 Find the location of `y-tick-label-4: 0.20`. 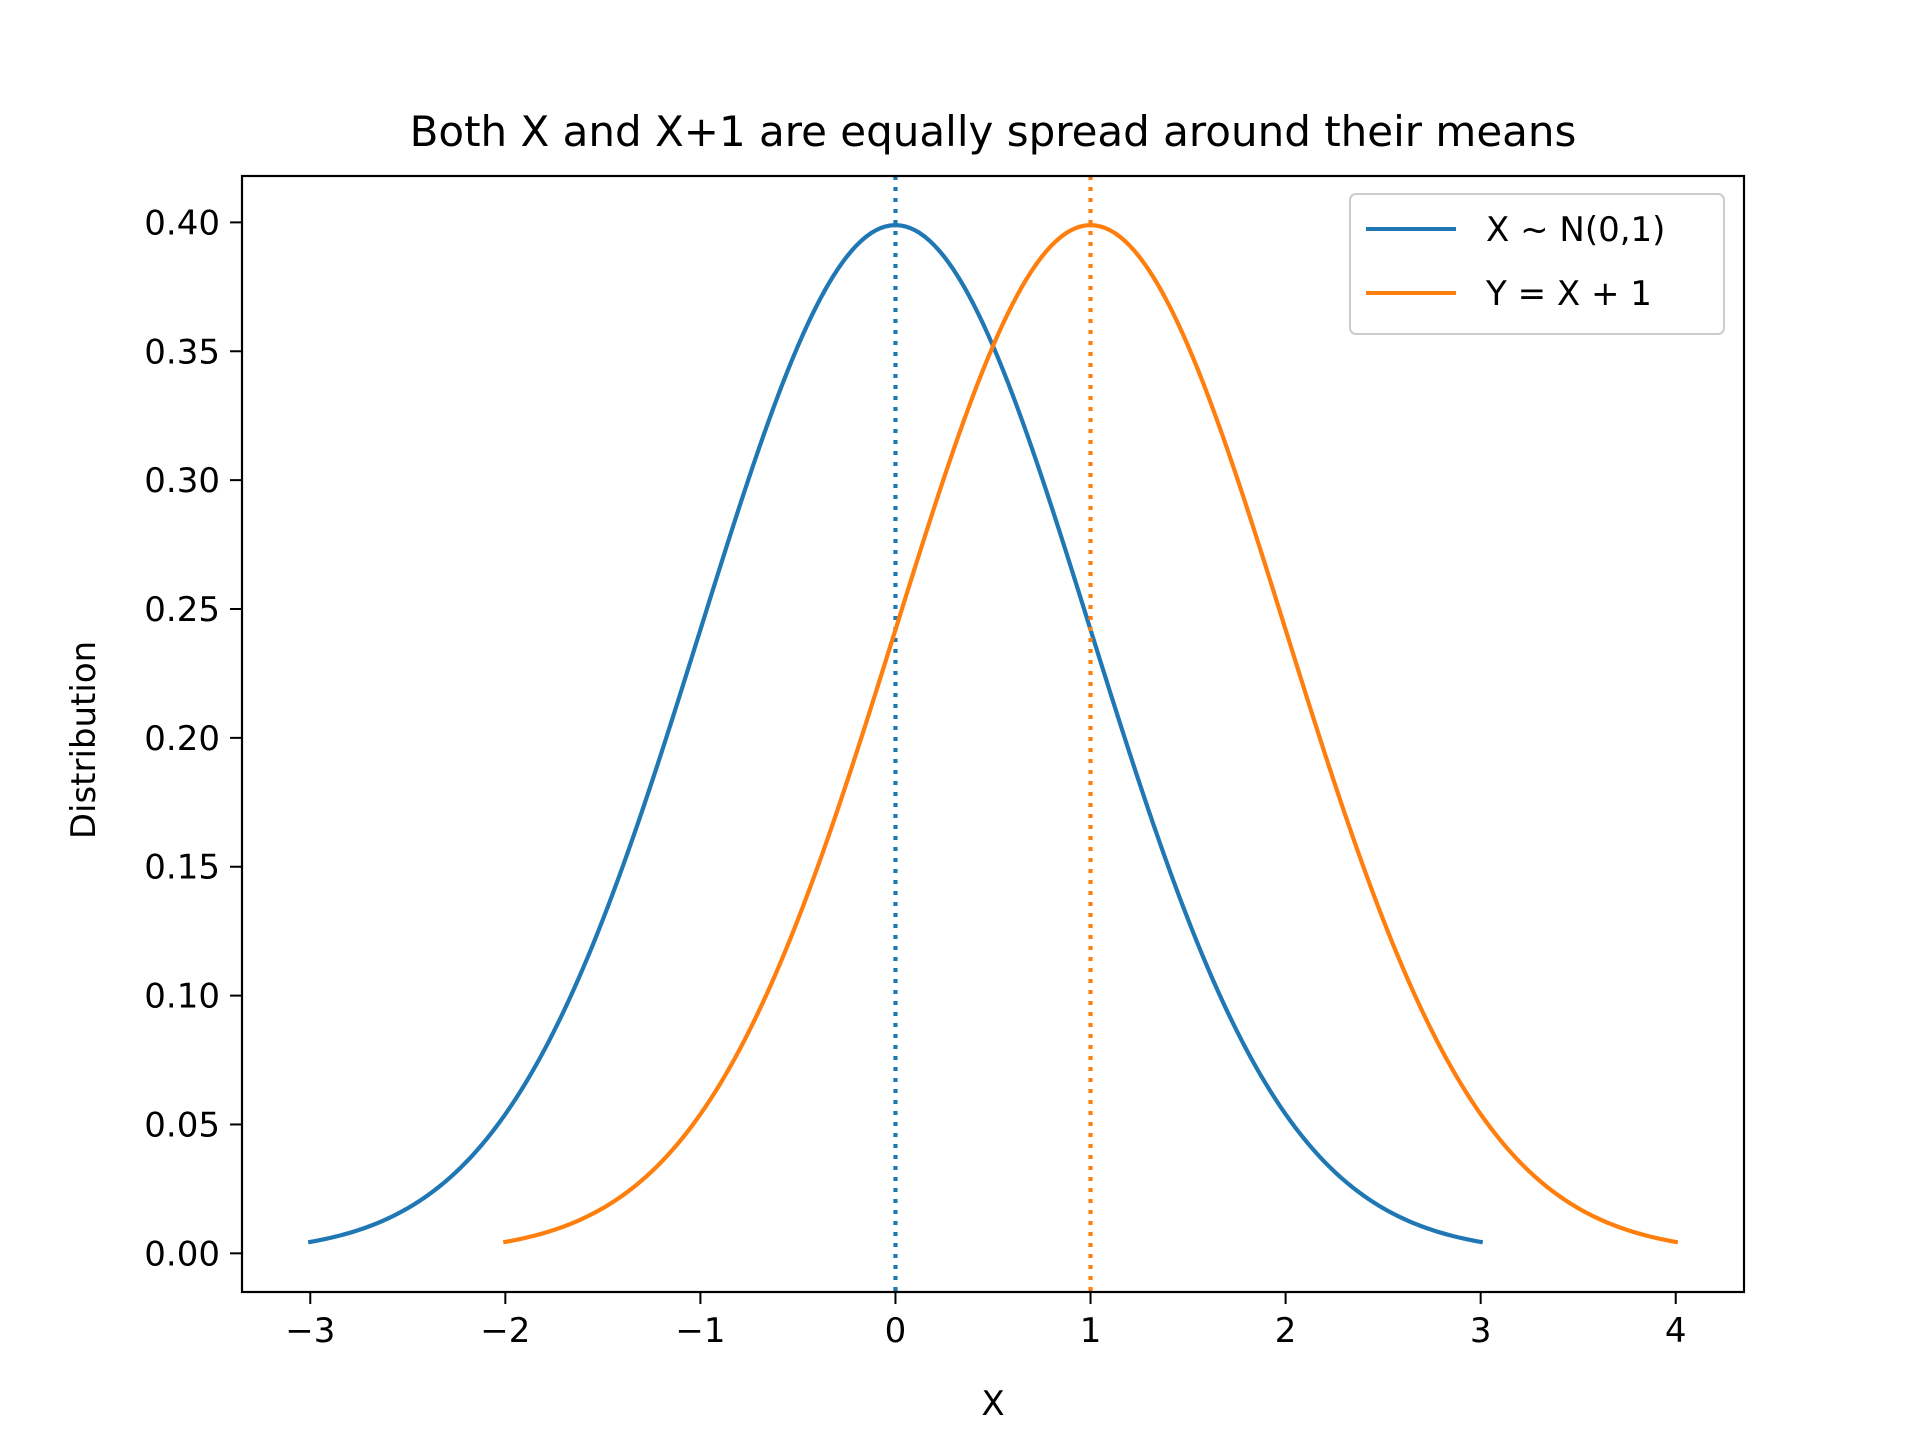

y-tick-label-4: 0.20 is located at coordinates (182, 739).